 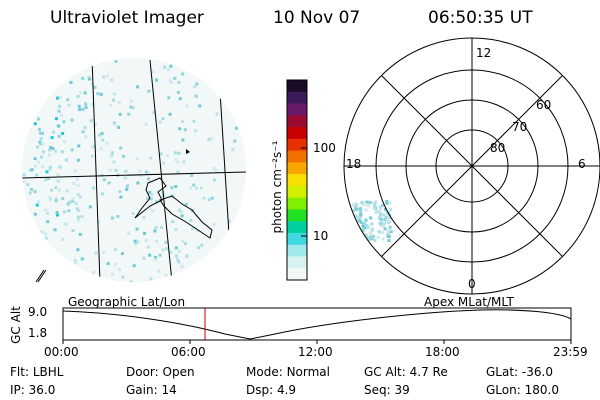 I want to click on status-seq: Seq: 39, so click(x=387, y=390).